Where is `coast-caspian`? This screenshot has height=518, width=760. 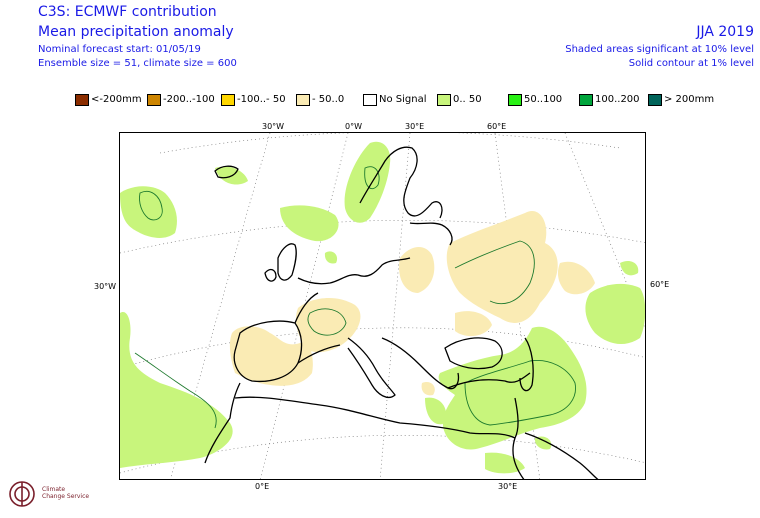
coast-caspian is located at coordinates (526, 364).